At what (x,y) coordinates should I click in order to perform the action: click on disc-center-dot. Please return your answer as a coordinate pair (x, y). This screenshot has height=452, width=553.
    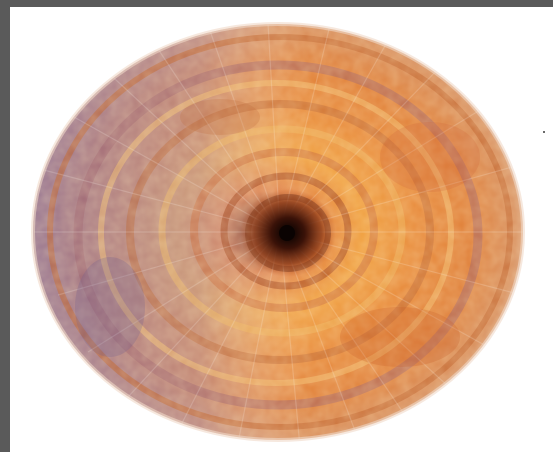
    Looking at the image, I should click on (287, 233).